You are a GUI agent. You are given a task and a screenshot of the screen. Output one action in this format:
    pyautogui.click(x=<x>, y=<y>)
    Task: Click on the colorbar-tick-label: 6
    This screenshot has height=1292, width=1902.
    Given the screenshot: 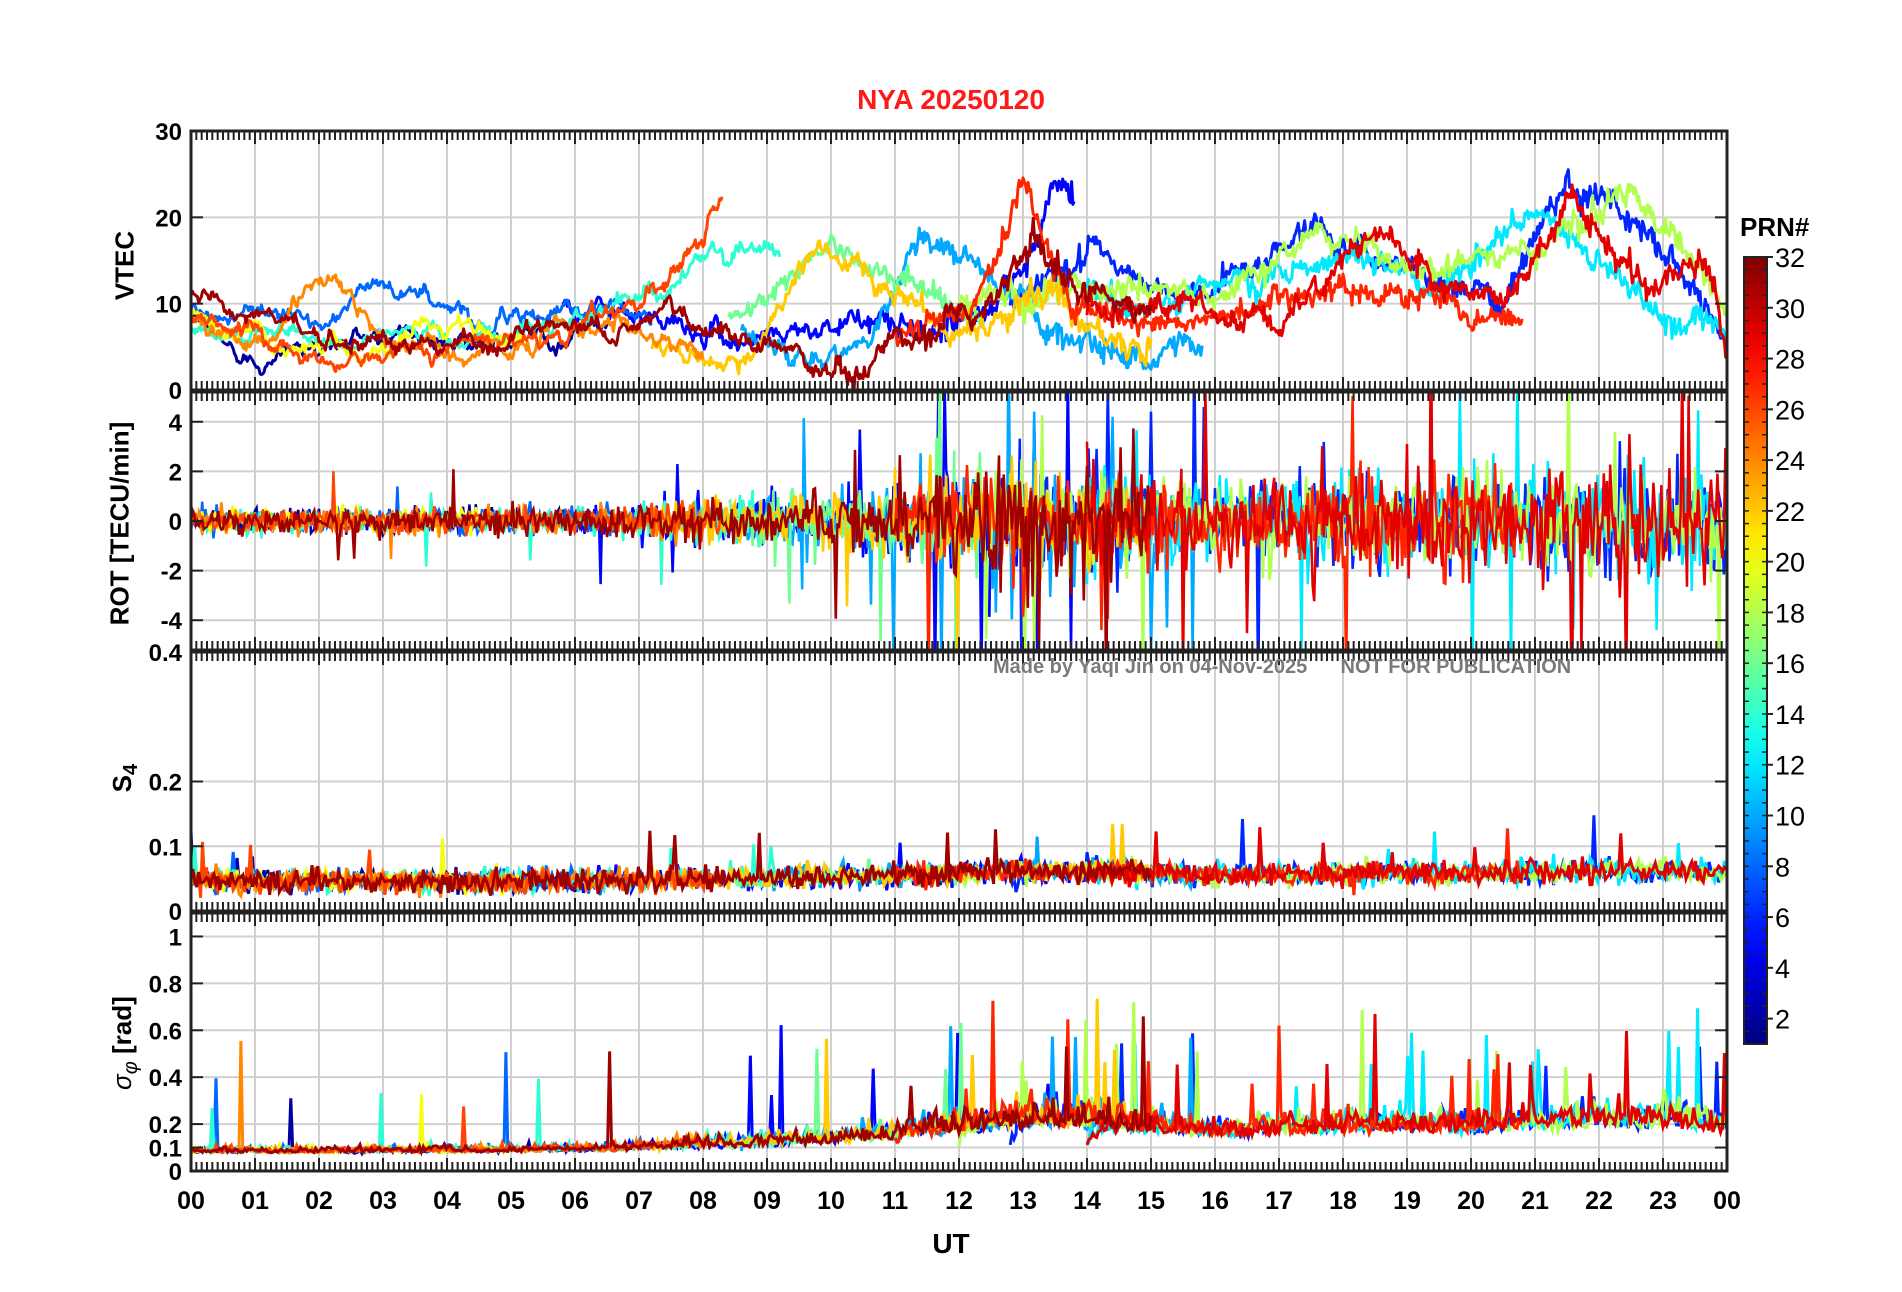 What is the action you would take?
    pyautogui.click(x=1782, y=918)
    